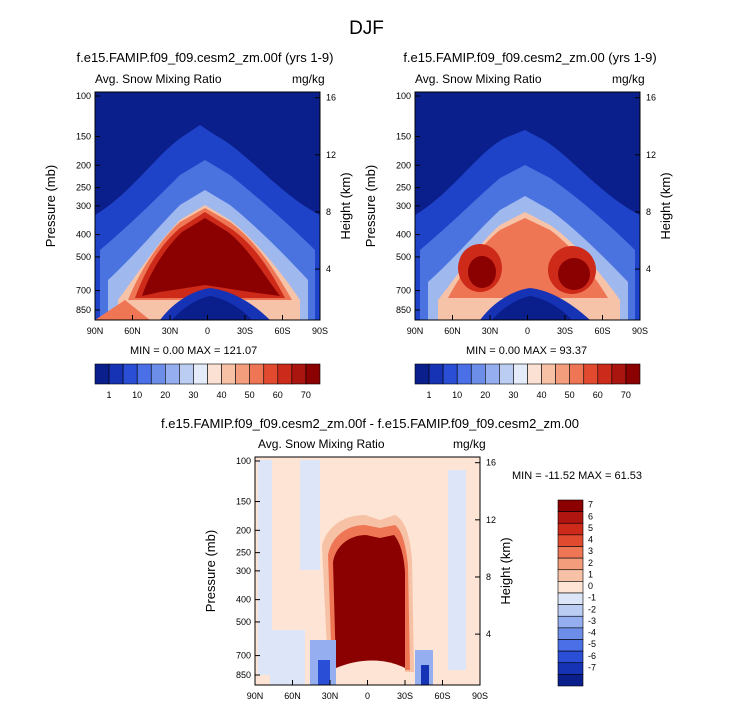 This screenshot has width=733, height=712. I want to click on panel-diff-ytick-label: 700, so click(243, 656).